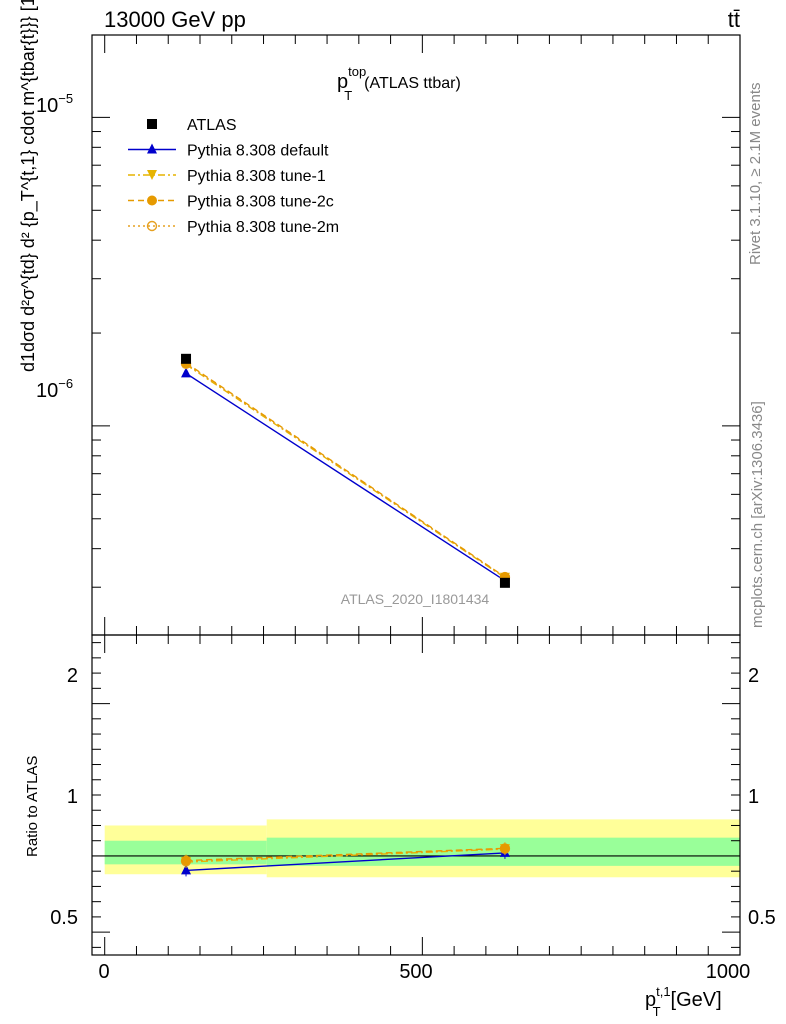 The width and height of the screenshot is (786, 1024). Describe the element at coordinates (258, 151) in the screenshot. I see `legend-entry-pythia-8-308-default: Pythia 8.308 default` at that location.